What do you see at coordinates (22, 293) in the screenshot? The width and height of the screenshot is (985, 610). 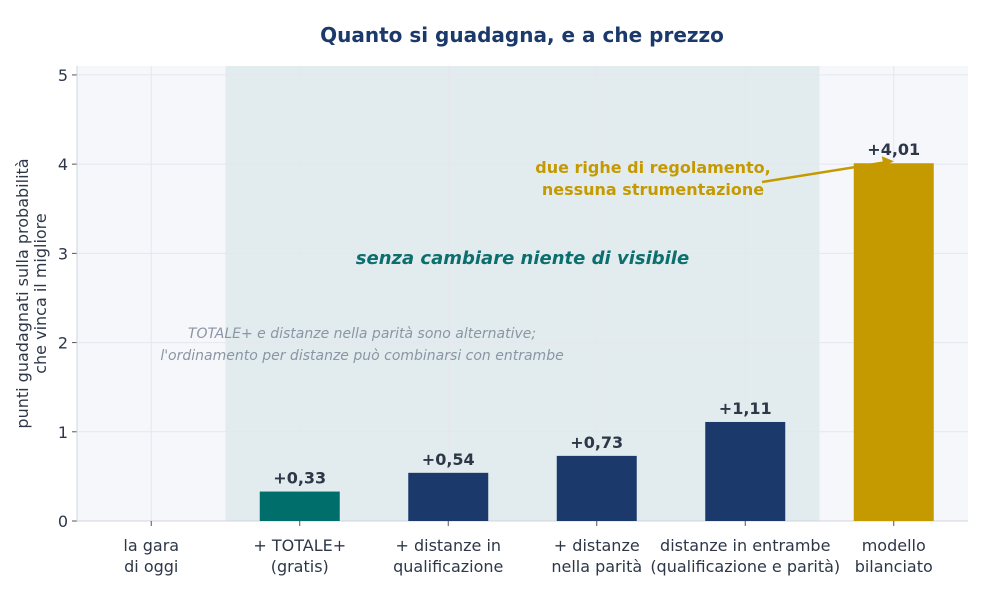 I see `y-axis-label: punti guadagnati sulla probabilità` at bounding box center [22, 293].